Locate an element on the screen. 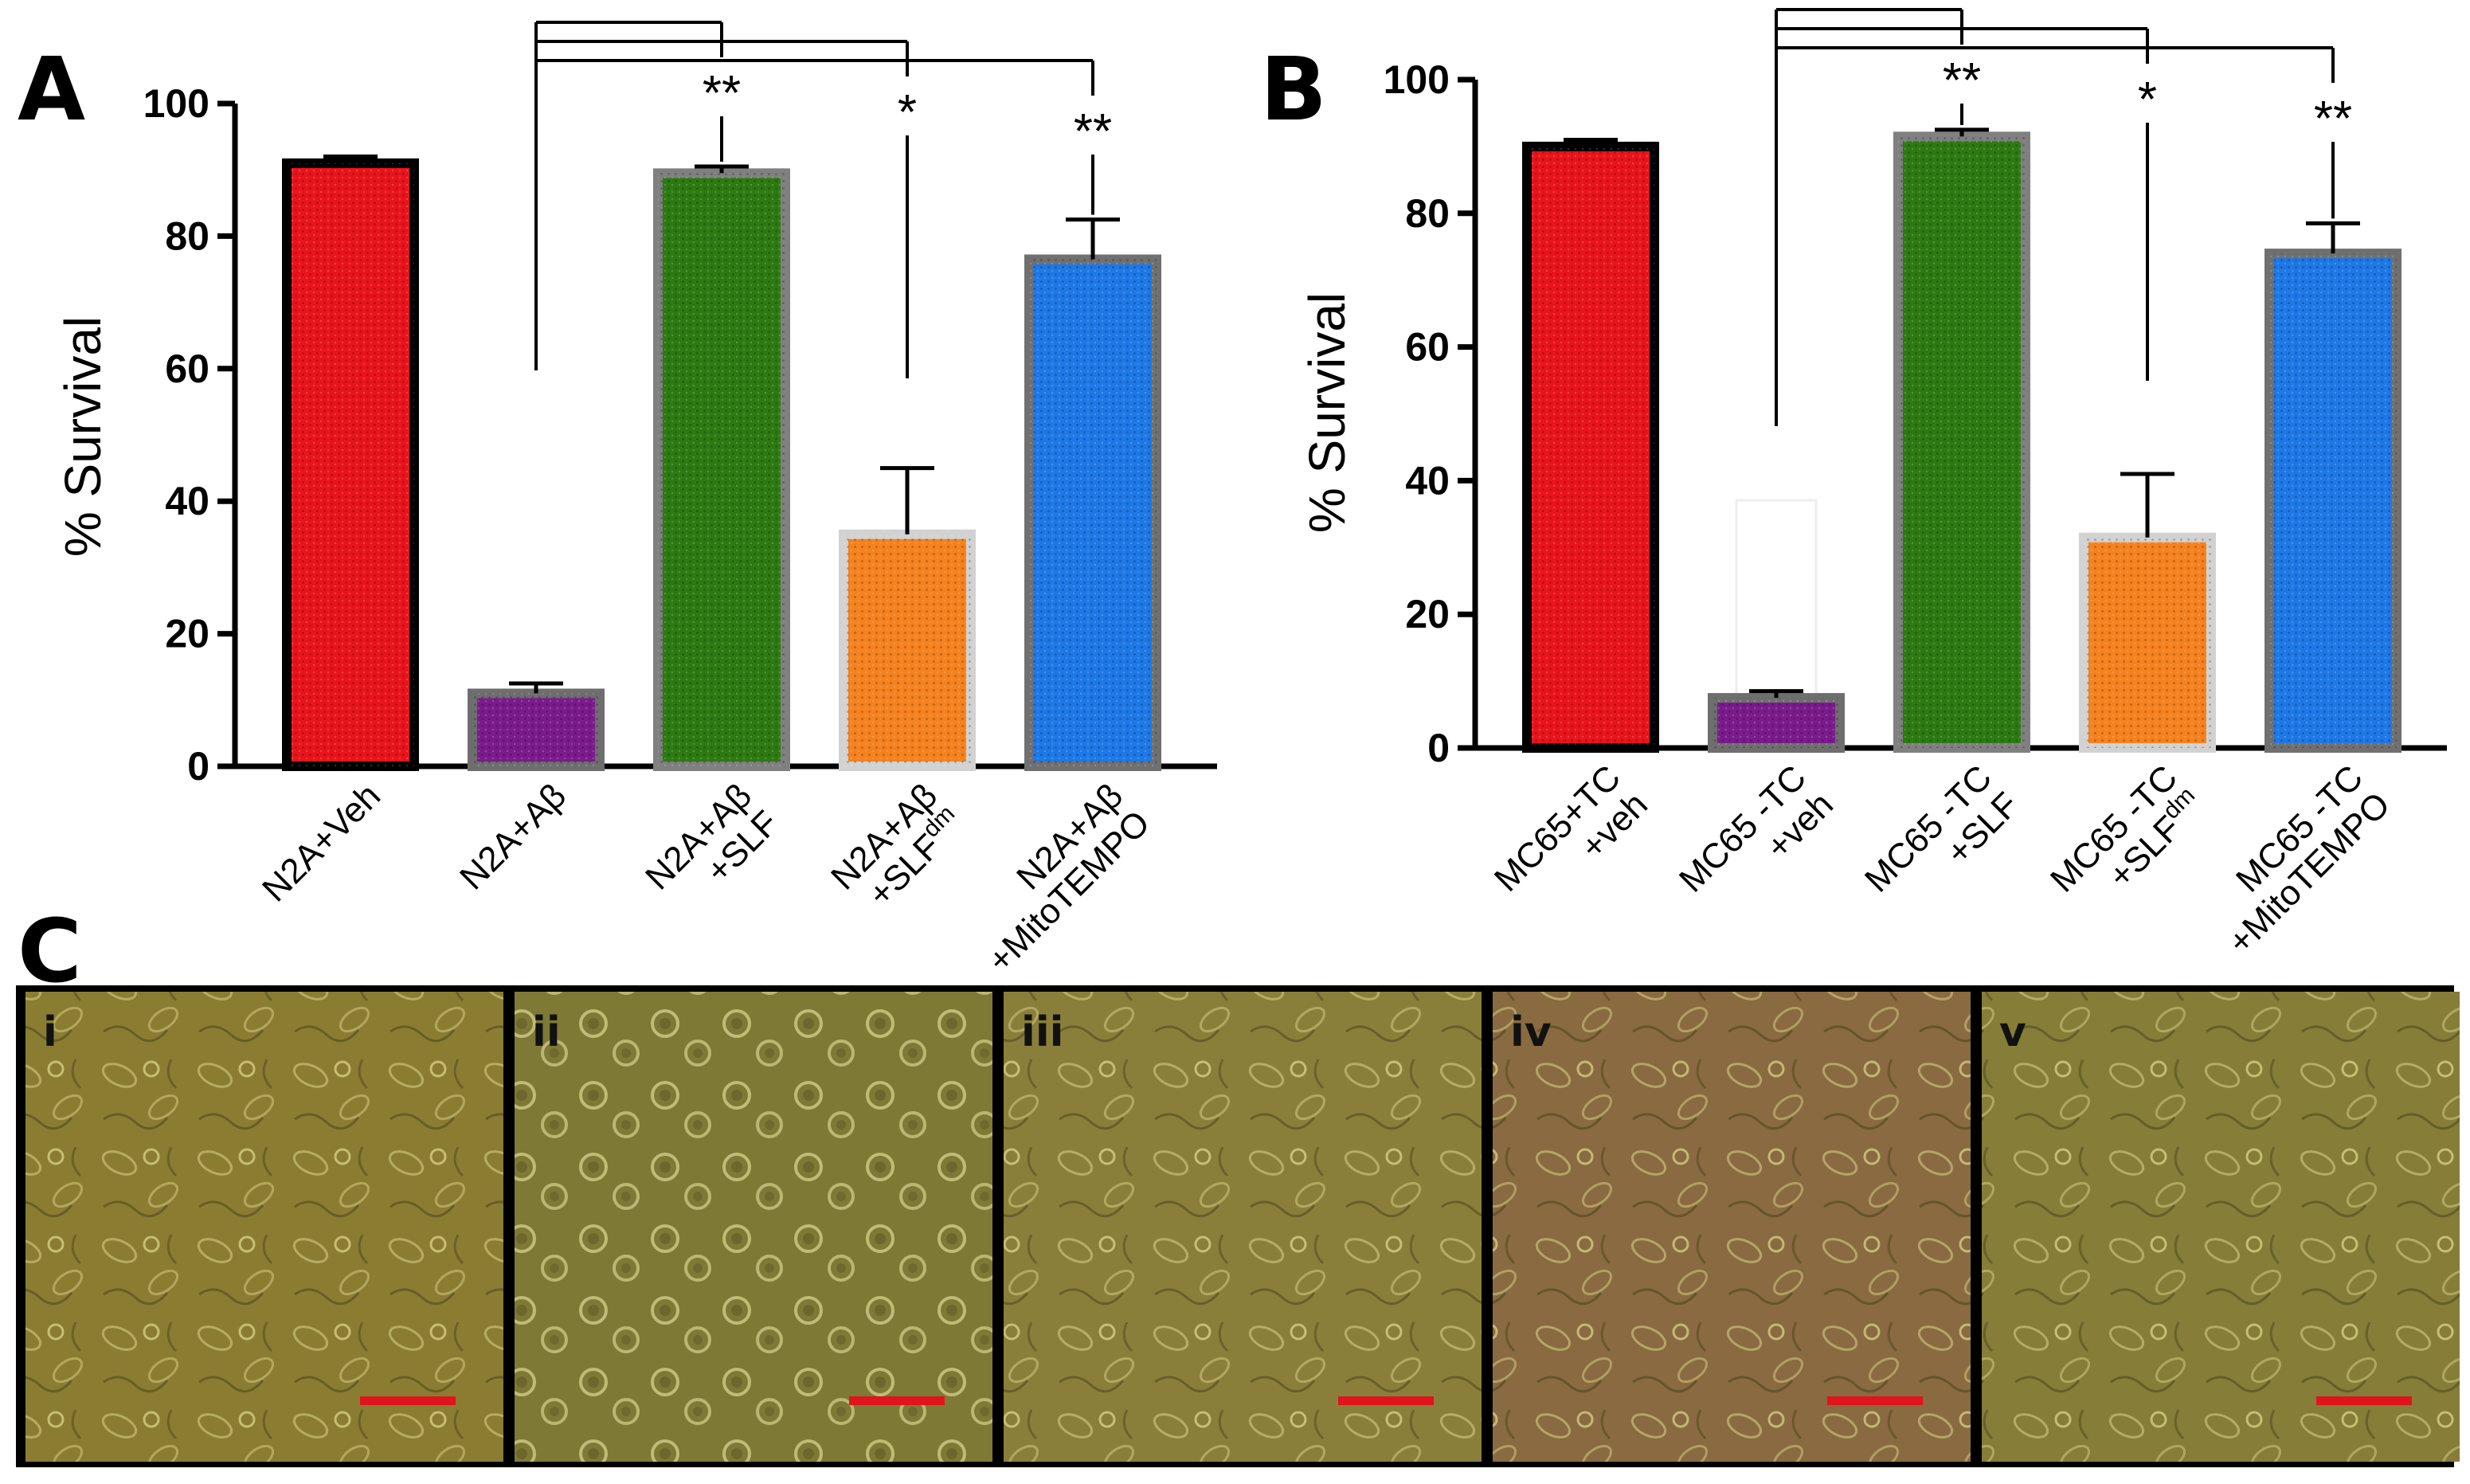 This screenshot has width=2470, height=1484. x-category-line1: N2A+Veh is located at coordinates (321, 843).